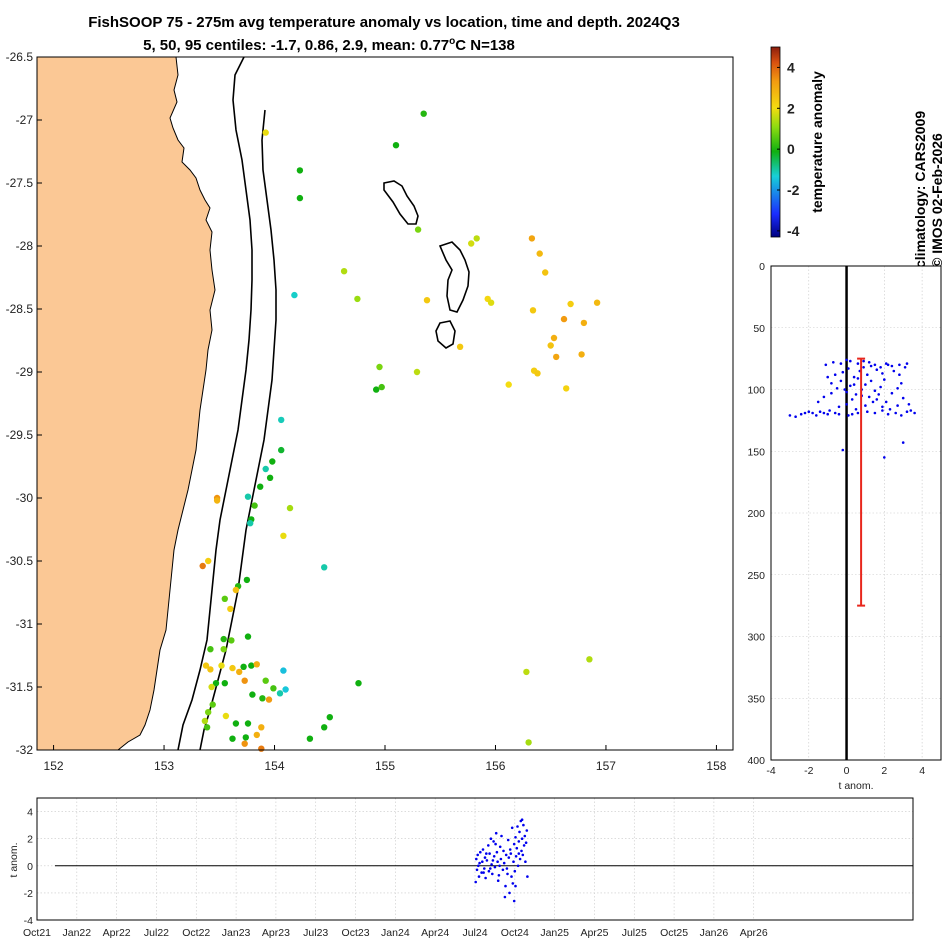 This screenshot has height=950, width=950. What do you see at coordinates (775, 142) in the screenshot?
I see `colorbar-gradient` at bounding box center [775, 142].